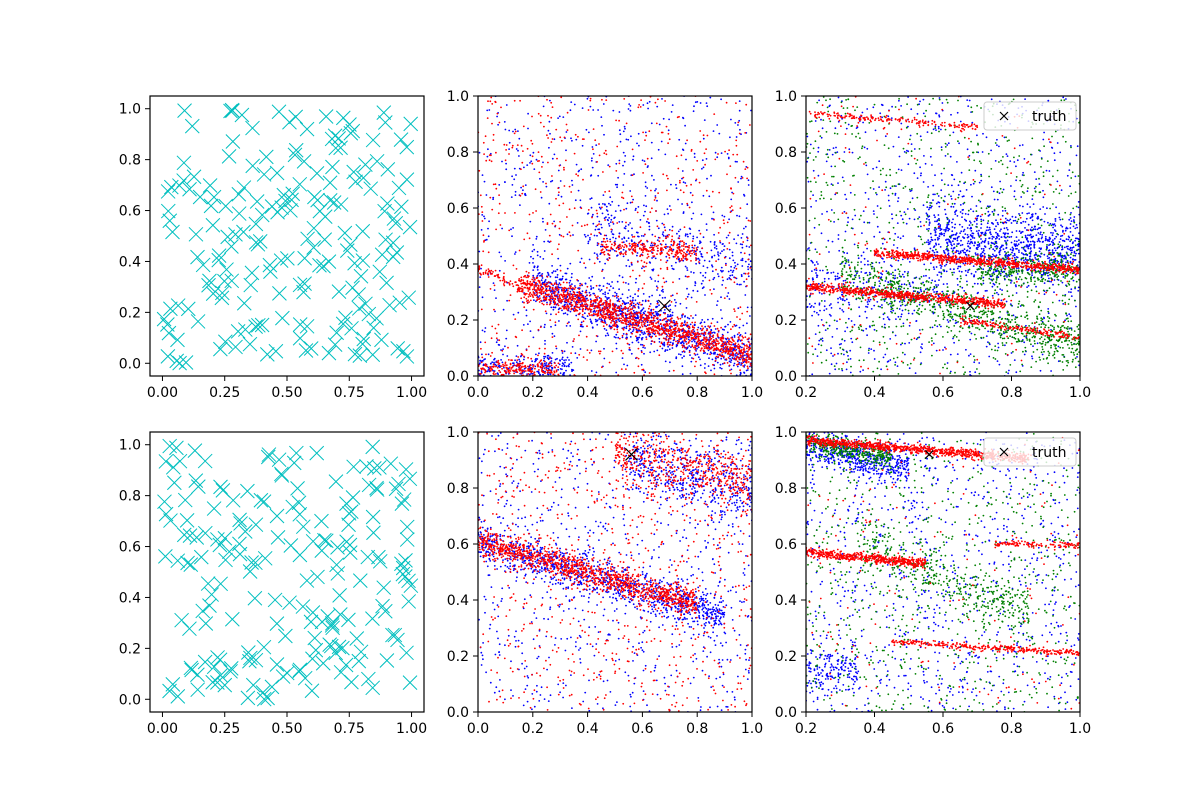 Image resolution: width=1200 pixels, height=800 pixels. I want to click on y-tick-label: 0.2, so click(458, 321).